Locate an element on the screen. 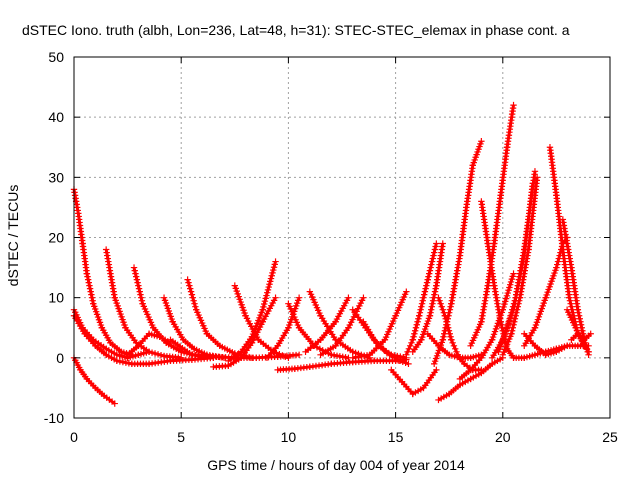  series-trace is located at coordinates (581, 337).